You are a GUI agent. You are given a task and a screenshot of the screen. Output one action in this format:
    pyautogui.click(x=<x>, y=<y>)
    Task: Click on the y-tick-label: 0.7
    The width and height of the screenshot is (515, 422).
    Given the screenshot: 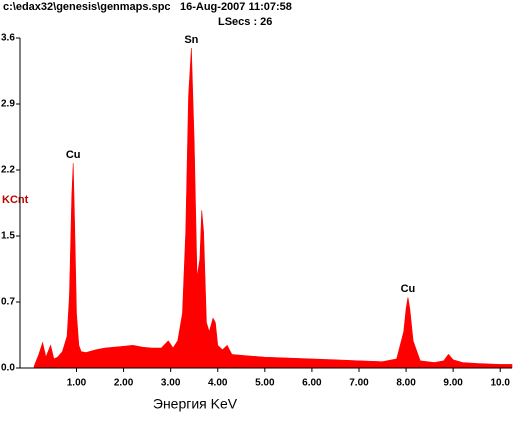 What is the action you would take?
    pyautogui.click(x=8, y=302)
    